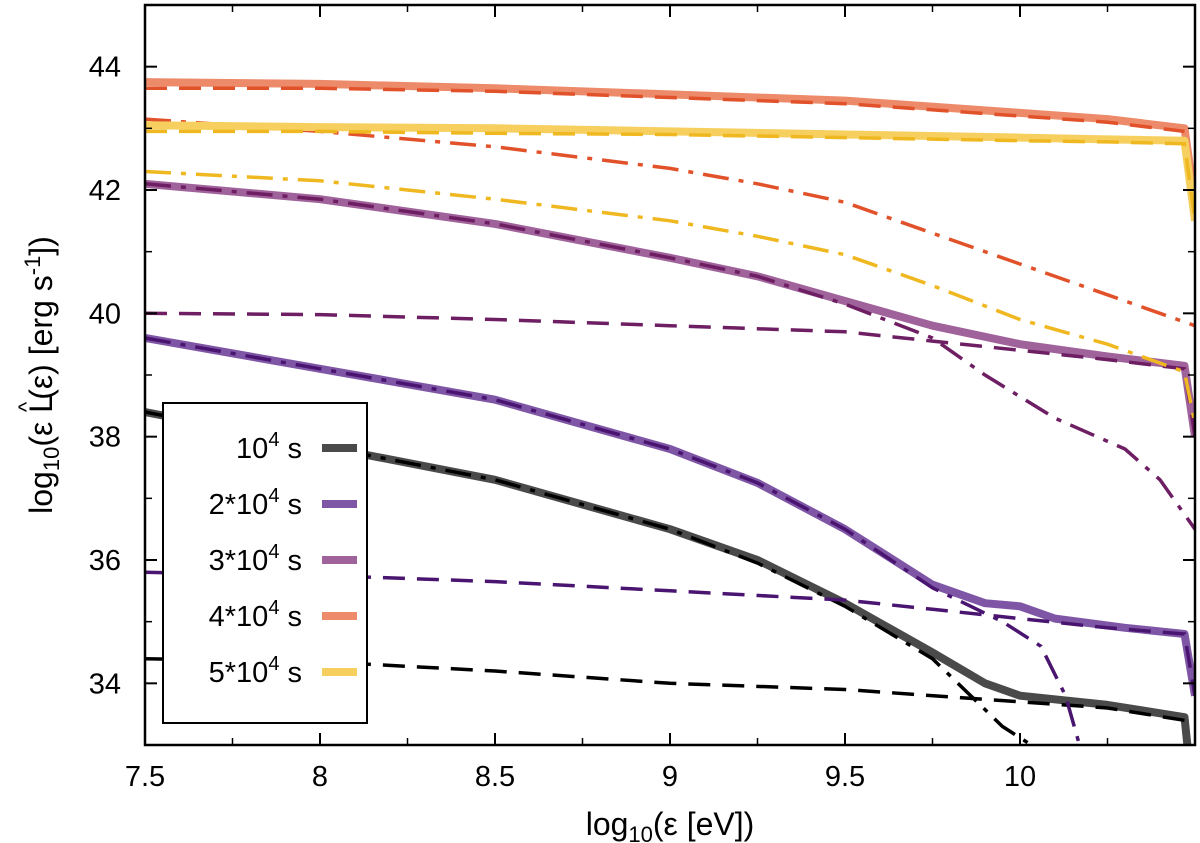 This screenshot has width=1200, height=843. Describe the element at coordinates (845, 777) in the screenshot. I see `x-tick-label: 9.5` at that location.